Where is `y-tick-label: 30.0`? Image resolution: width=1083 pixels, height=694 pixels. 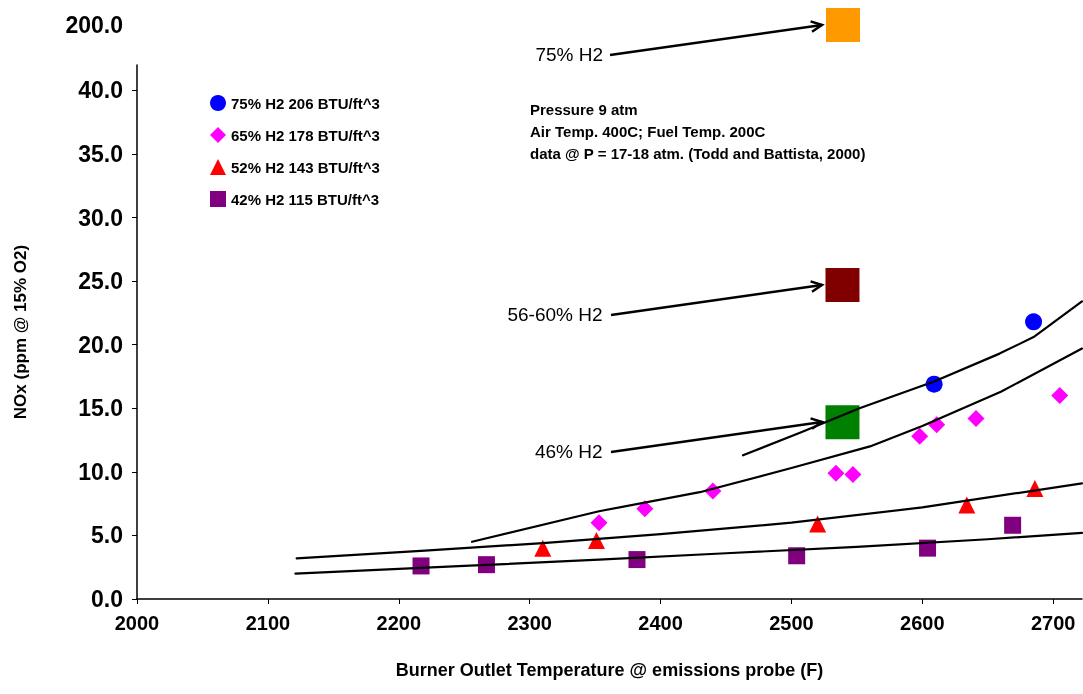
y-tick-label: 30.0 is located at coordinates (100, 217).